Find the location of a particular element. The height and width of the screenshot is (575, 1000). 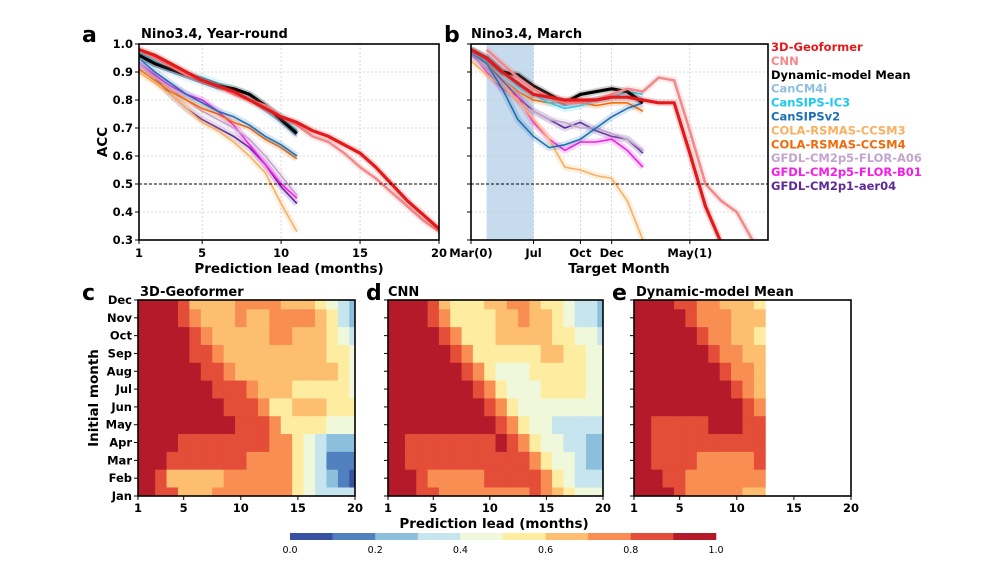

colorbar-tick-label: 1.0 is located at coordinates (715, 550).